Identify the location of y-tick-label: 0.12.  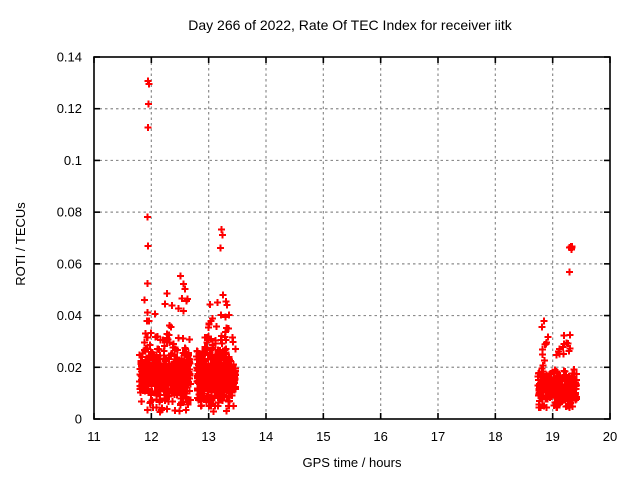
(69, 108).